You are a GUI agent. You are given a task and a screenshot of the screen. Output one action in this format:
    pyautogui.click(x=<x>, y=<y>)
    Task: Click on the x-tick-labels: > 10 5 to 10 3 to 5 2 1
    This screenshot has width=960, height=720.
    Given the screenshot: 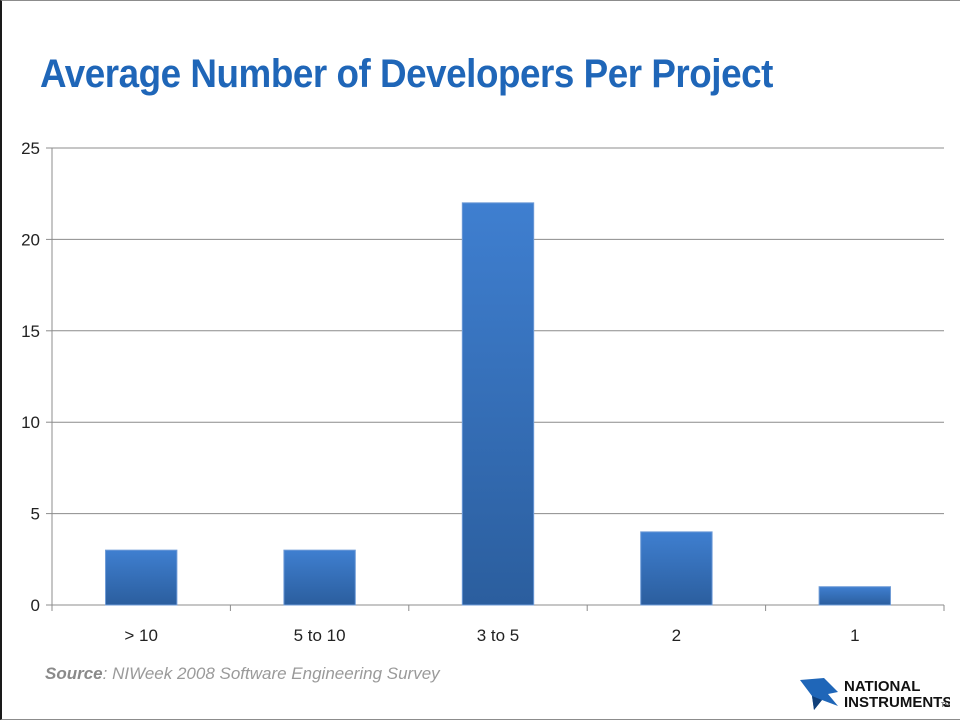 What is the action you would take?
    pyautogui.click(x=491, y=635)
    